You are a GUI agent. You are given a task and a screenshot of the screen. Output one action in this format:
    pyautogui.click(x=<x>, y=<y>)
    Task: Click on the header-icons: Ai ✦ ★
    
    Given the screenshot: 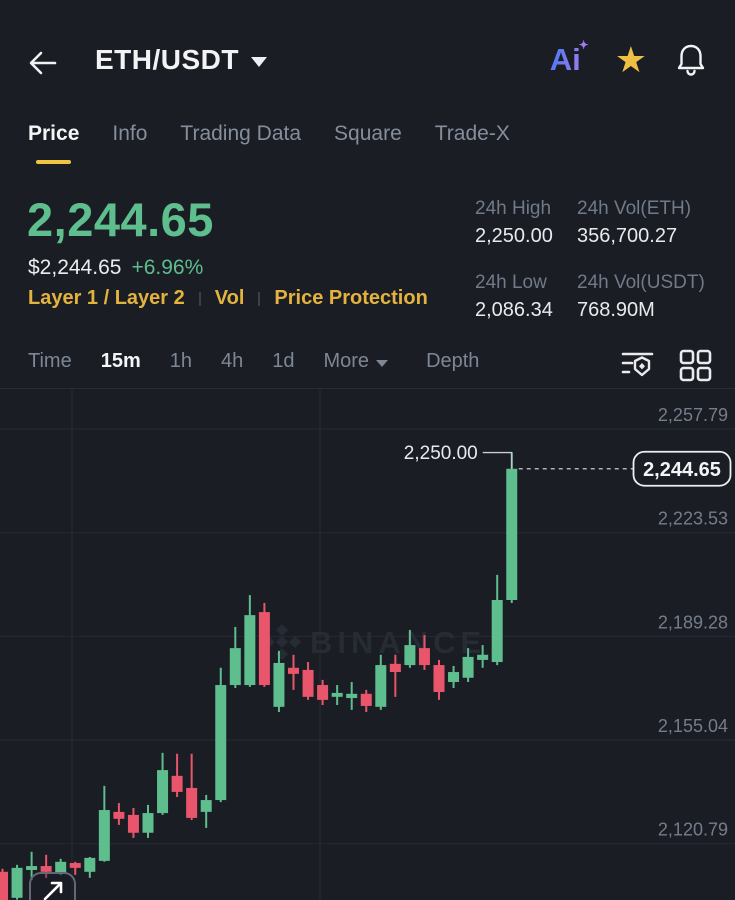 What is the action you would take?
    pyautogui.click(x=628, y=59)
    